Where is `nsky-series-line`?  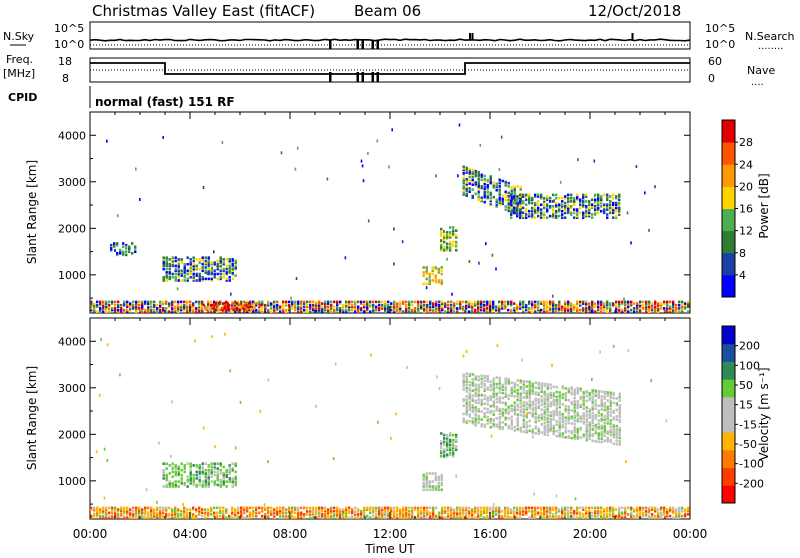
nsky-series-line is located at coordinates (390, 40).